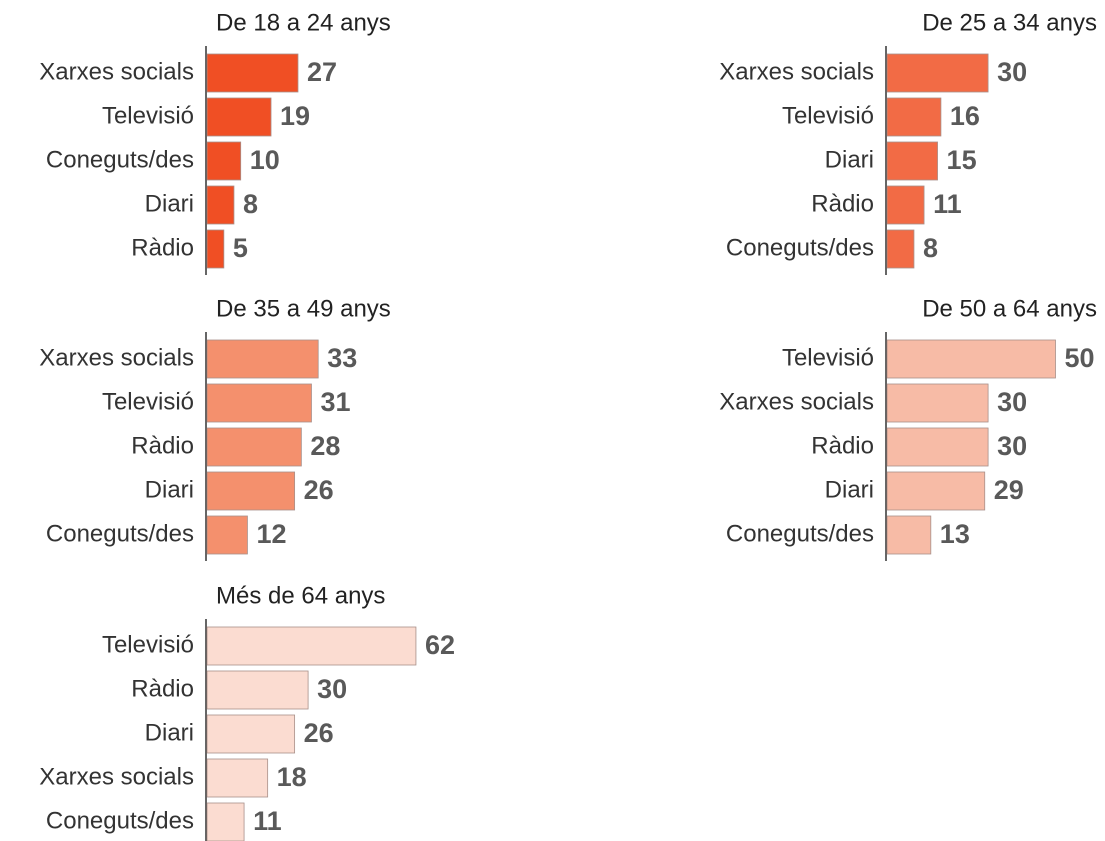 The height and width of the screenshot is (841, 1105). What do you see at coordinates (965, 116) in the screenshot?
I see `value-label: 16` at bounding box center [965, 116].